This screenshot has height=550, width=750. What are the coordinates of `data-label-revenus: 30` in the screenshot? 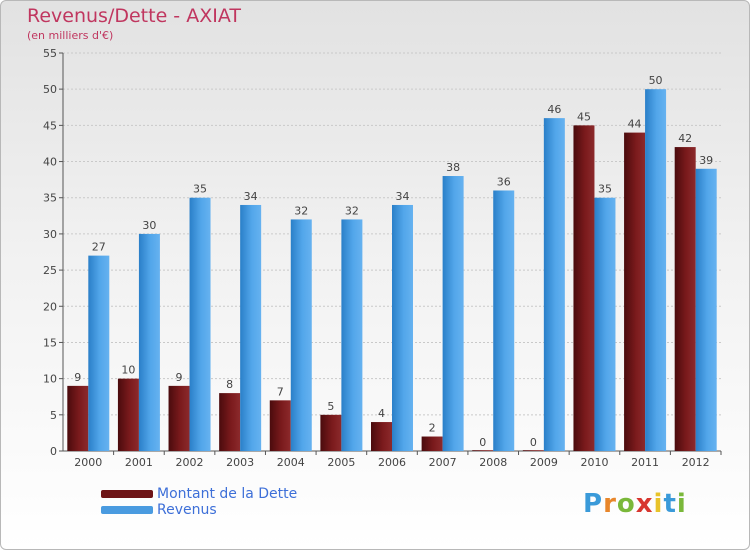 It's located at (149, 225).